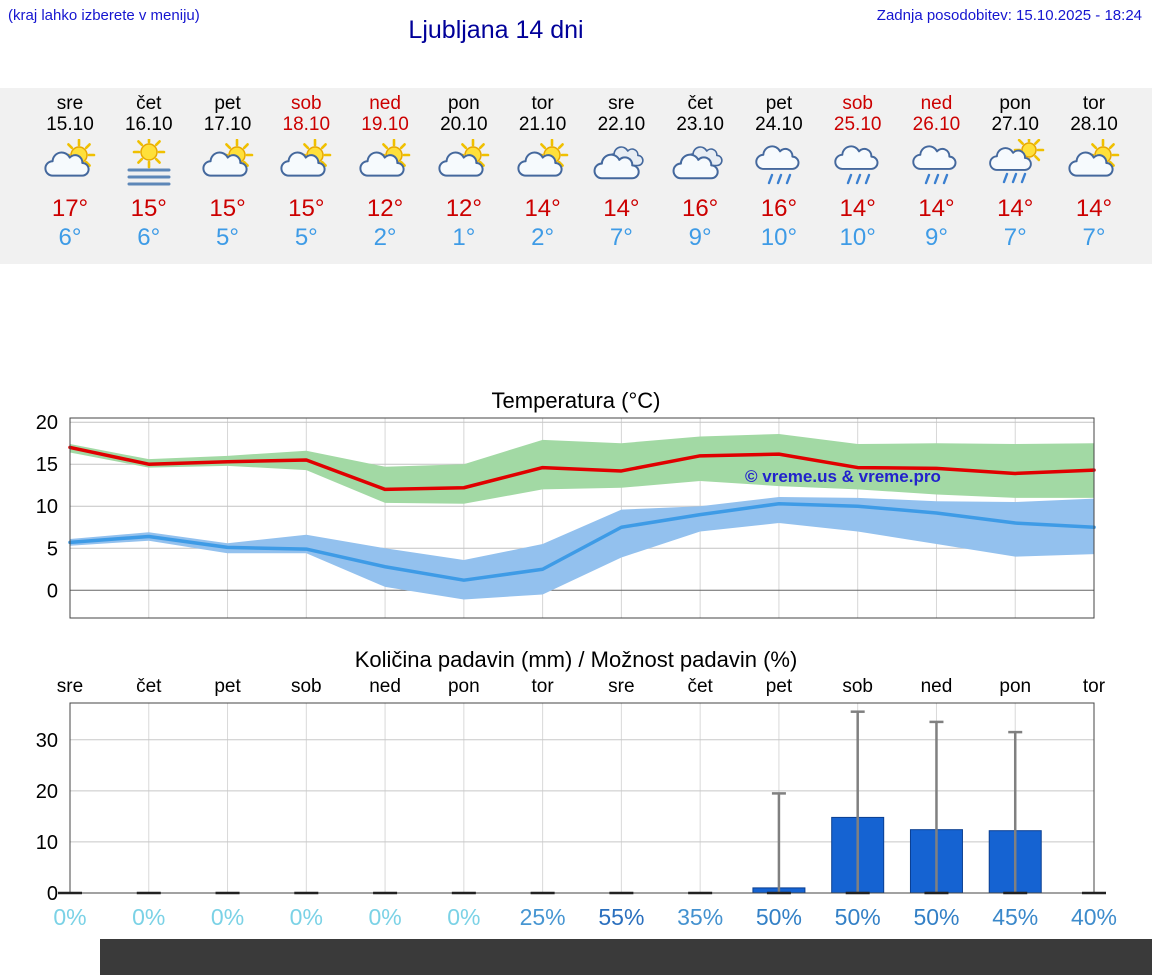 This screenshot has height=975, width=1152. Describe the element at coordinates (857, 103) in the screenshot. I see `day-name: sob` at that location.